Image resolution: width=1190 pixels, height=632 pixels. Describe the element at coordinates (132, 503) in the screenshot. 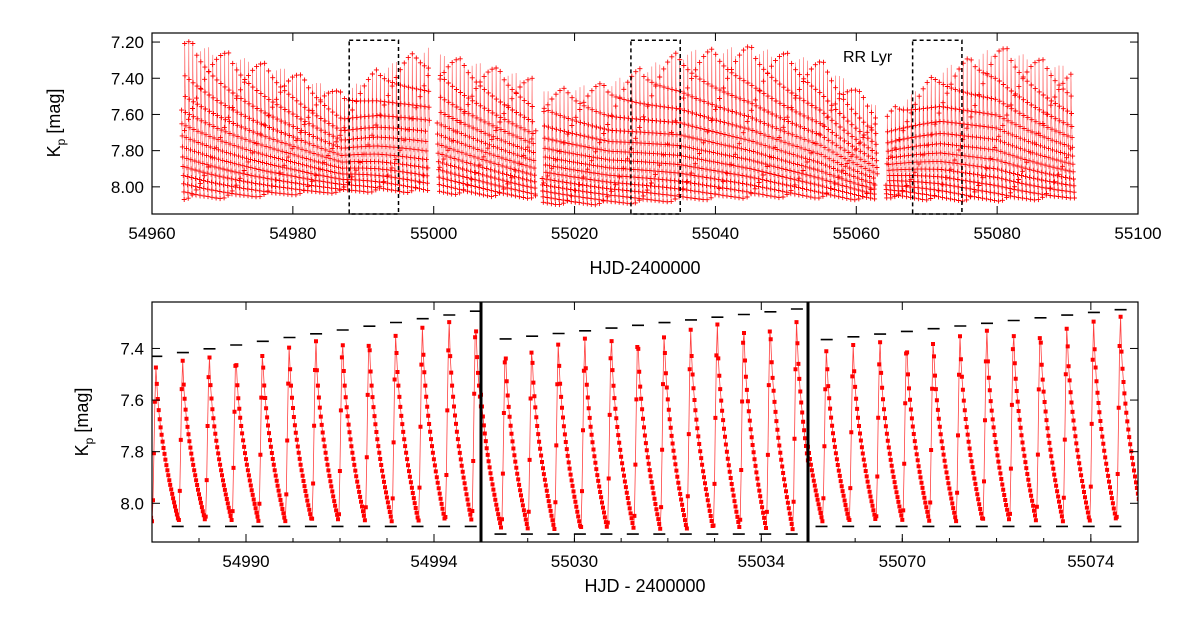

I see `bottom-y-tick-label: 8.0` at that location.